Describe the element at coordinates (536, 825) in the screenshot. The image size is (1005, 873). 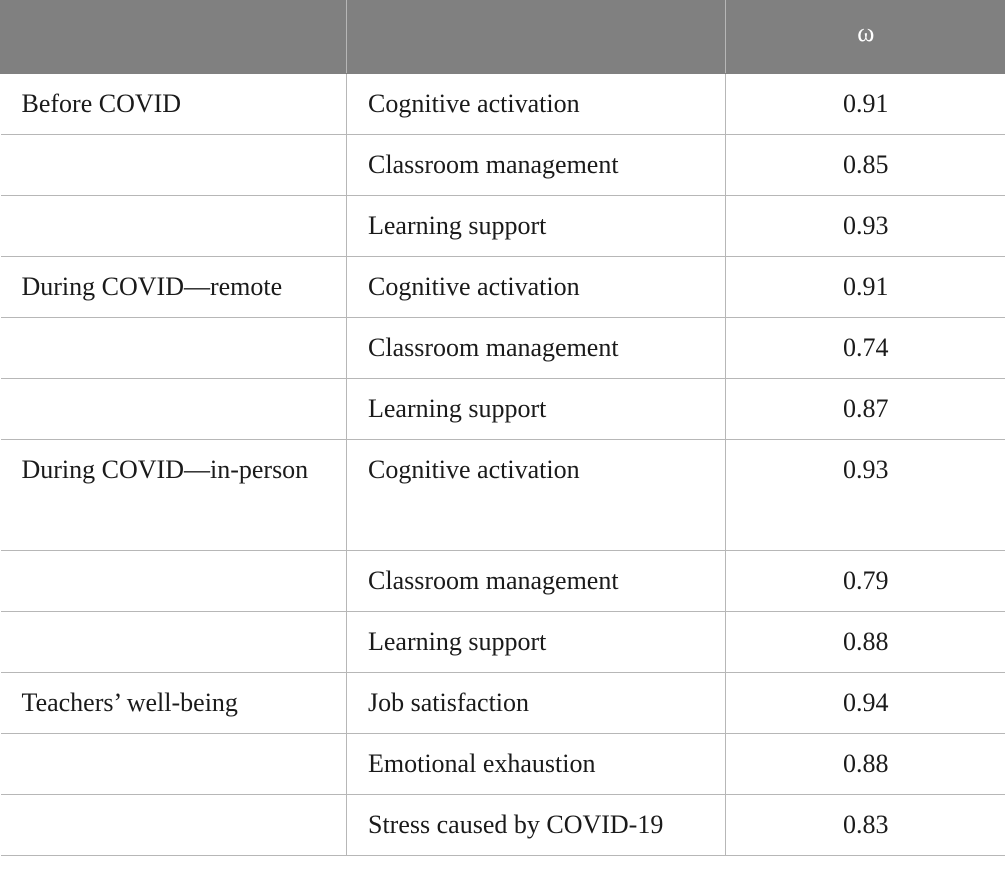
I see `scale-cell: Stress caused by COVID-19` at that location.